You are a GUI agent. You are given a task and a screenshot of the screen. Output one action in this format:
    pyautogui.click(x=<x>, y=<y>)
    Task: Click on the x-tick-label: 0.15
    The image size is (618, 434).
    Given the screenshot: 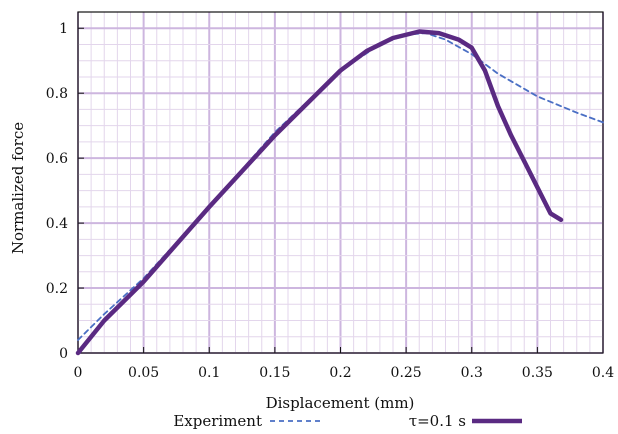 What is the action you would take?
    pyautogui.click(x=274, y=373)
    